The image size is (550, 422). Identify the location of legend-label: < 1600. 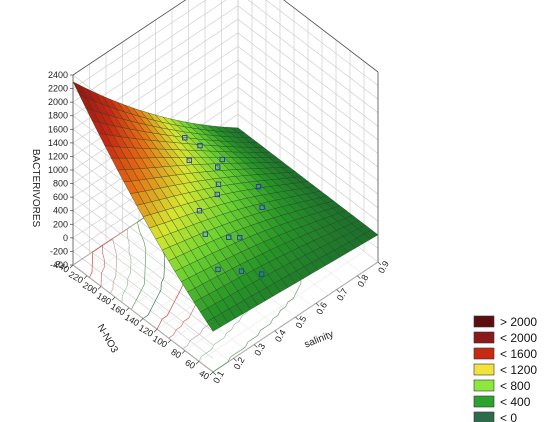
(518, 354).